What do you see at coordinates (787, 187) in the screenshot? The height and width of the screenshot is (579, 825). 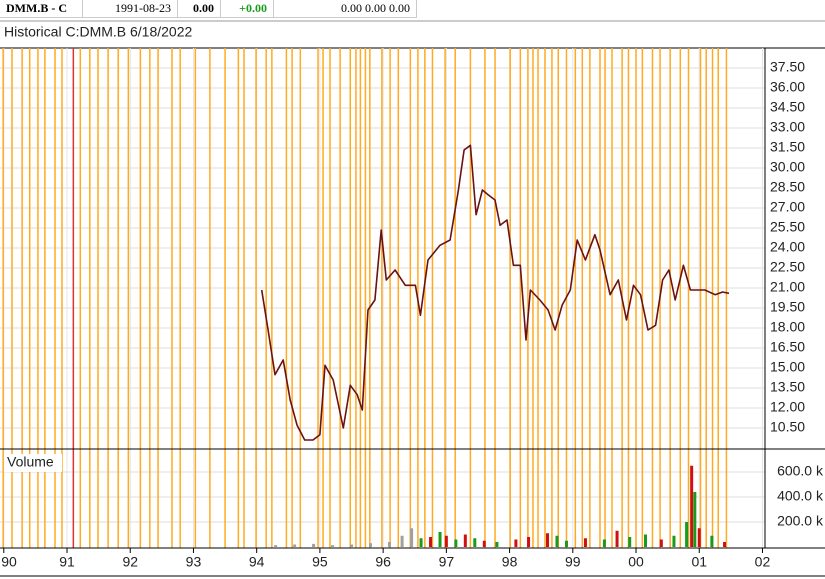 I see `y-tick-label: 28.50` at bounding box center [787, 187].